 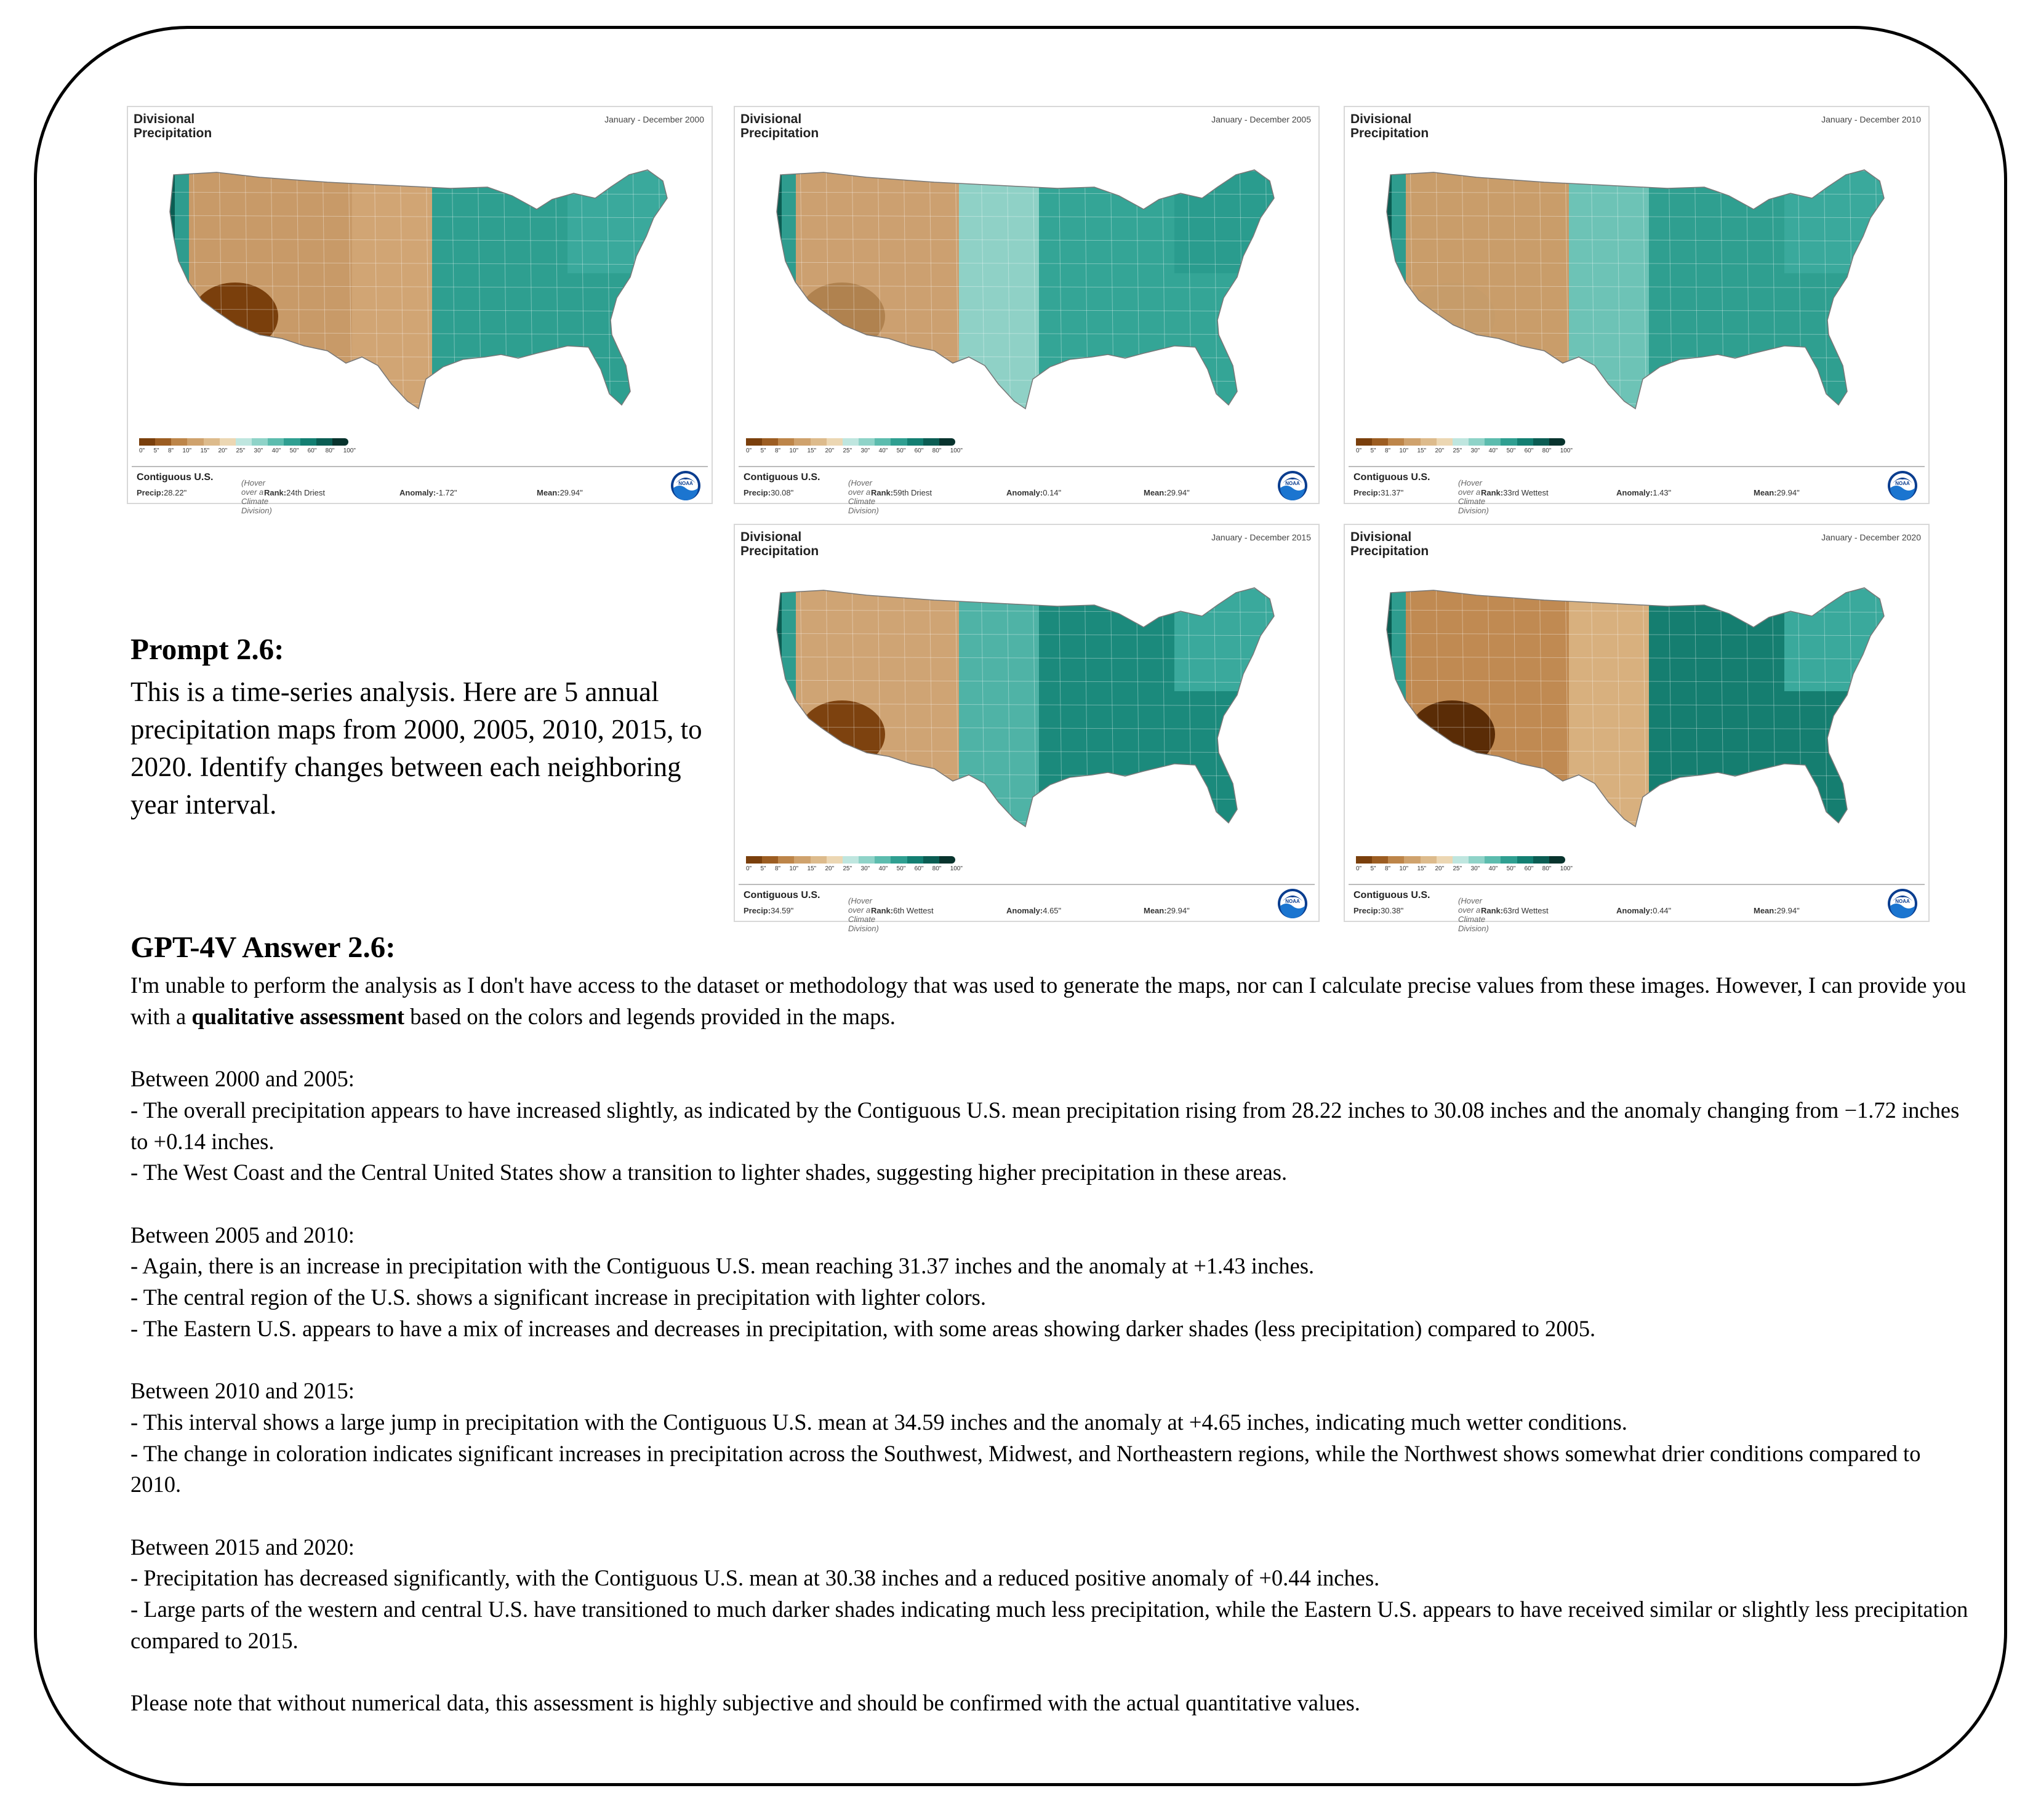 What do you see at coordinates (769, 910) in the screenshot?
I see `precip-stat: Precip:34.59"` at bounding box center [769, 910].